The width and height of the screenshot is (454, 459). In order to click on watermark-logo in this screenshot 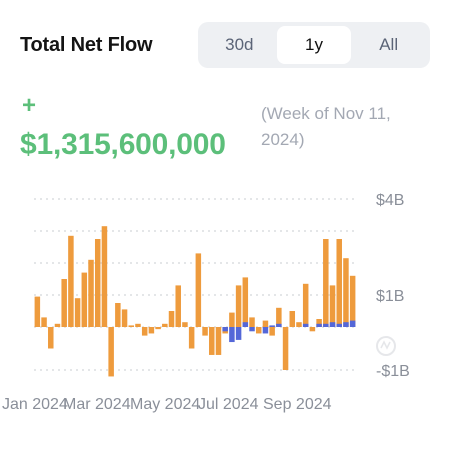, I will do `click(386, 346)`.